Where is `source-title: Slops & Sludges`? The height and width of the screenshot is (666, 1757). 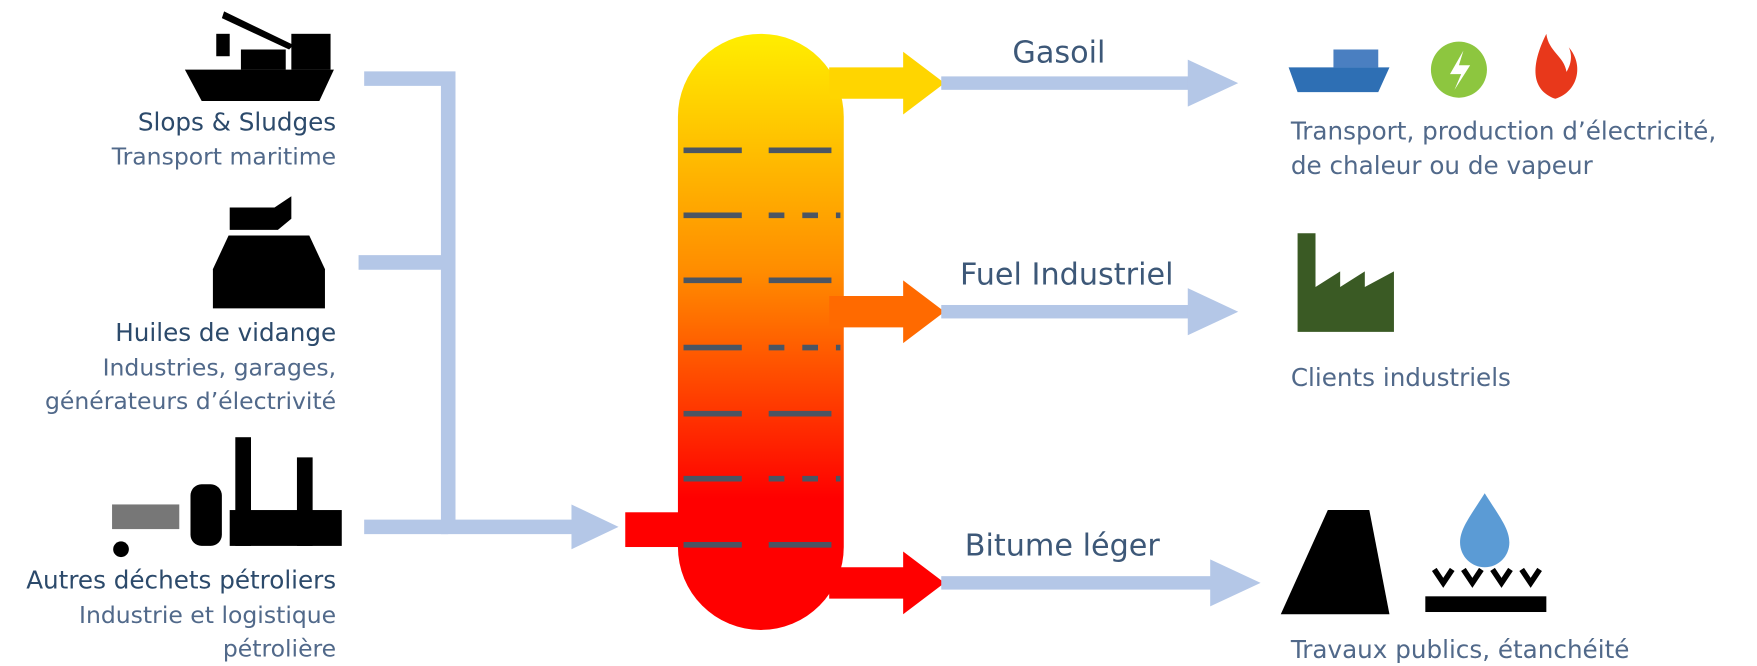
source-title: Slops & Sludges is located at coordinates (237, 121).